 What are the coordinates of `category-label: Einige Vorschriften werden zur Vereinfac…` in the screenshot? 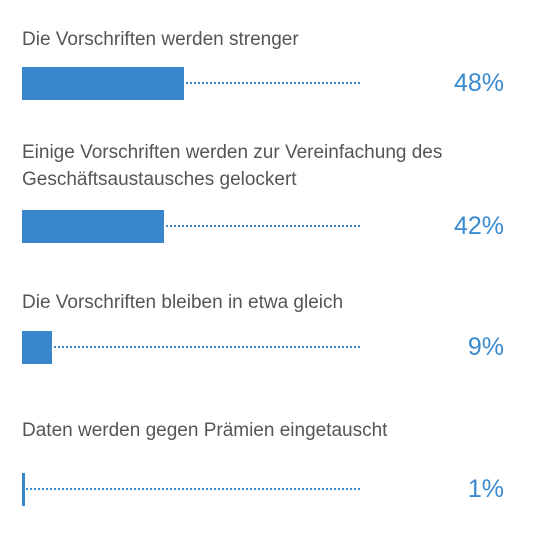 It's located at (232, 166).